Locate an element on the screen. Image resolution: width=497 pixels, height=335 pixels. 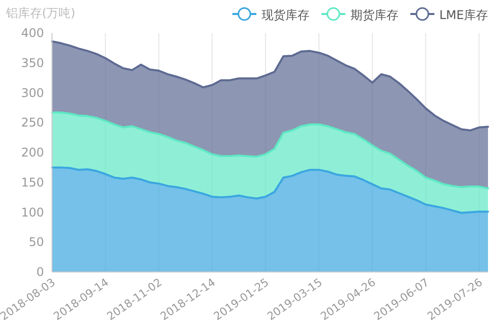
legend-label: 现货库存 is located at coordinates (285, 15).